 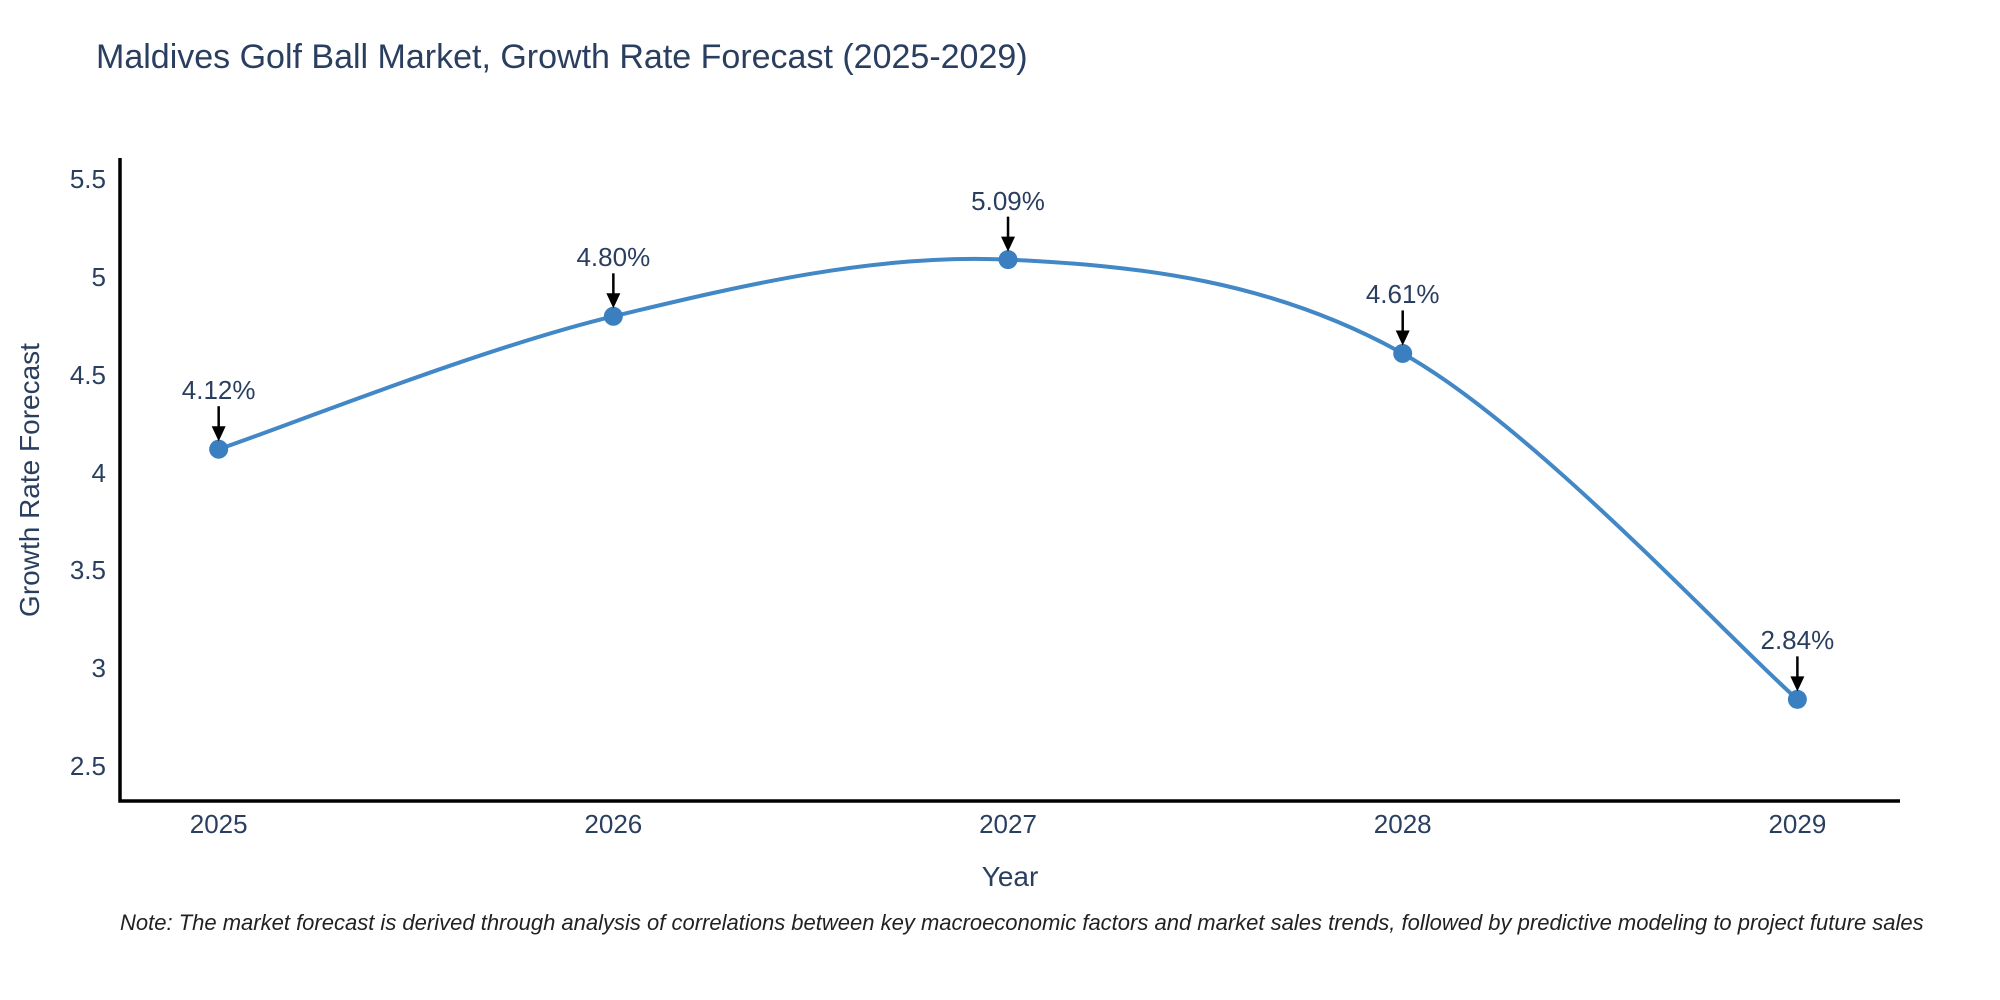 What do you see at coordinates (87, 570) in the screenshot?
I see `y-tick-label: 3.5` at bounding box center [87, 570].